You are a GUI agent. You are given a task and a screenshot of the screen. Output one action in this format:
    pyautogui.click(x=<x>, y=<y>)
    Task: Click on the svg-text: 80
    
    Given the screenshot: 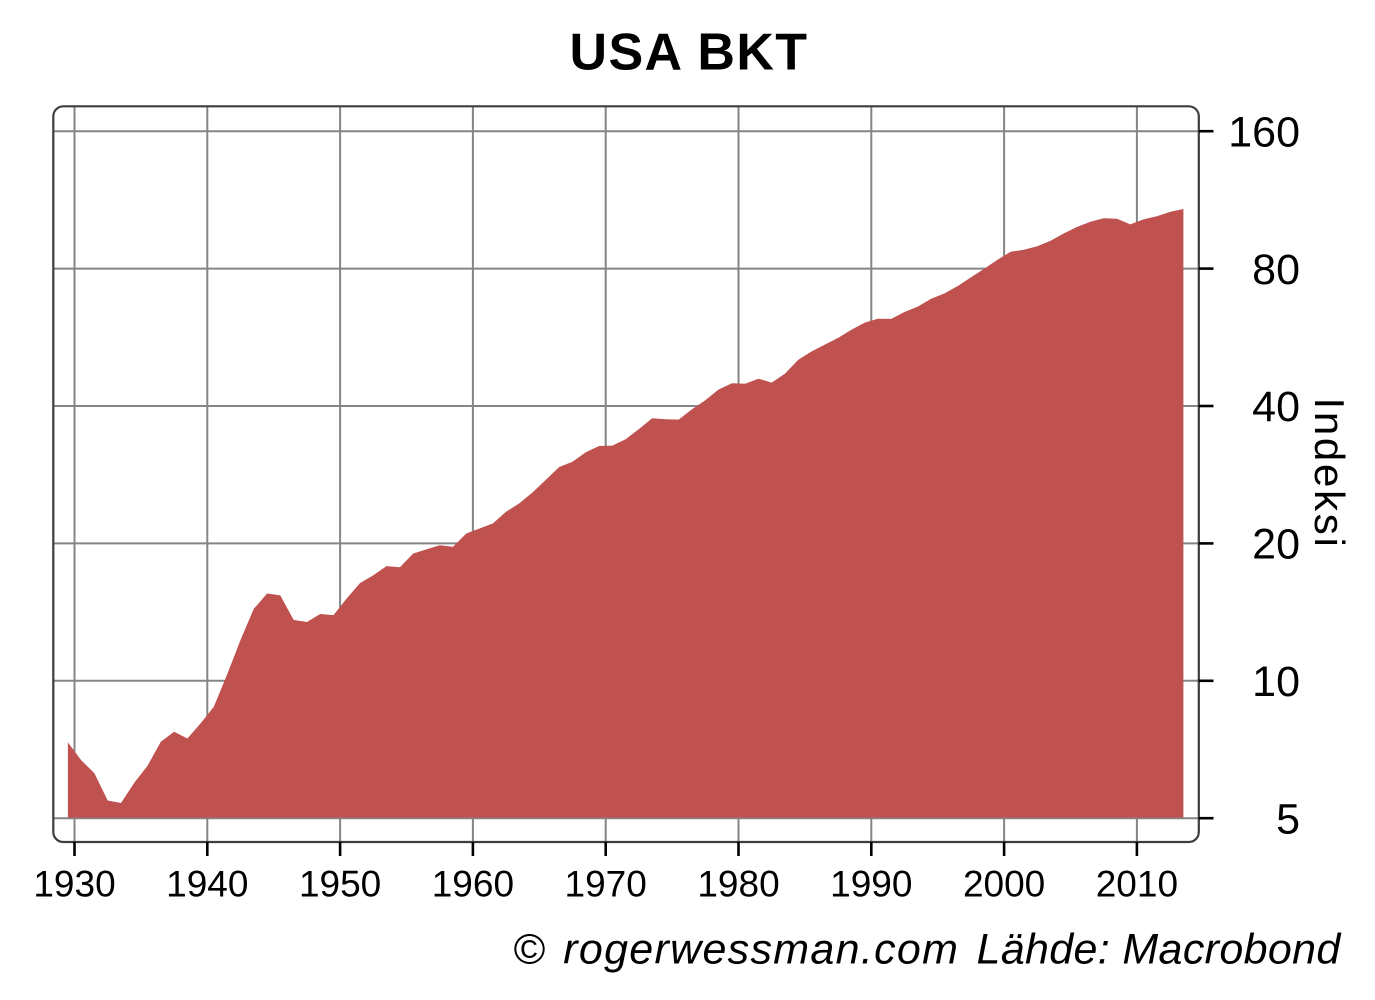 What is the action you would take?
    pyautogui.click(x=1276, y=270)
    